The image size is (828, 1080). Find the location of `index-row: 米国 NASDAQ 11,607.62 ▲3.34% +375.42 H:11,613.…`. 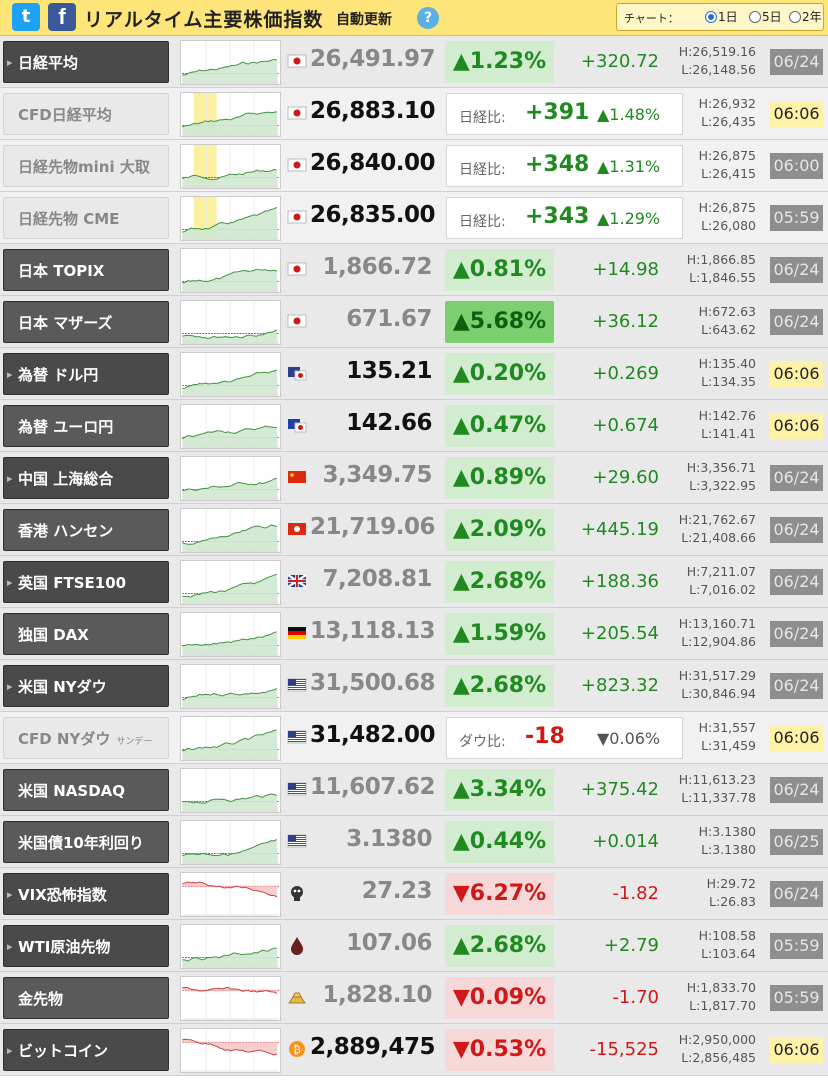

index-row: 米国 NASDAQ 11,607.62 ▲3.34% +375.42 H:11,613.… is located at coordinates (414, 790).